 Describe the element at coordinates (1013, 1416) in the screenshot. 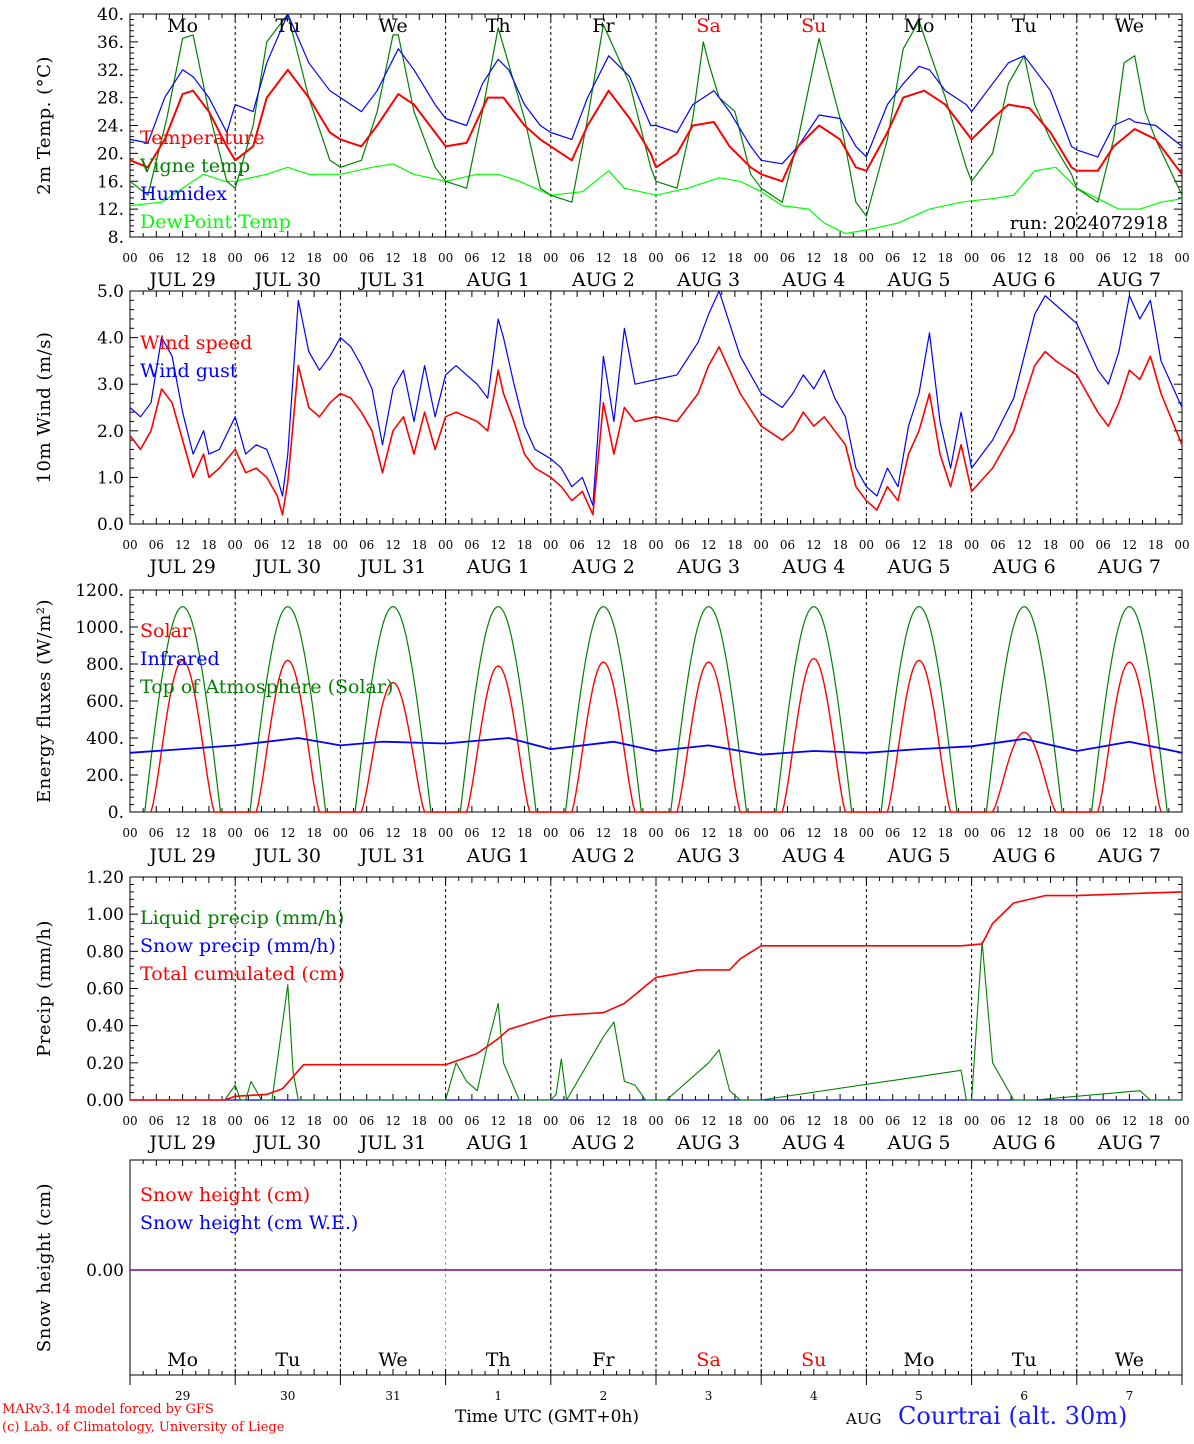

I see `station-label: Courtrai (alt. 30m)` at that location.